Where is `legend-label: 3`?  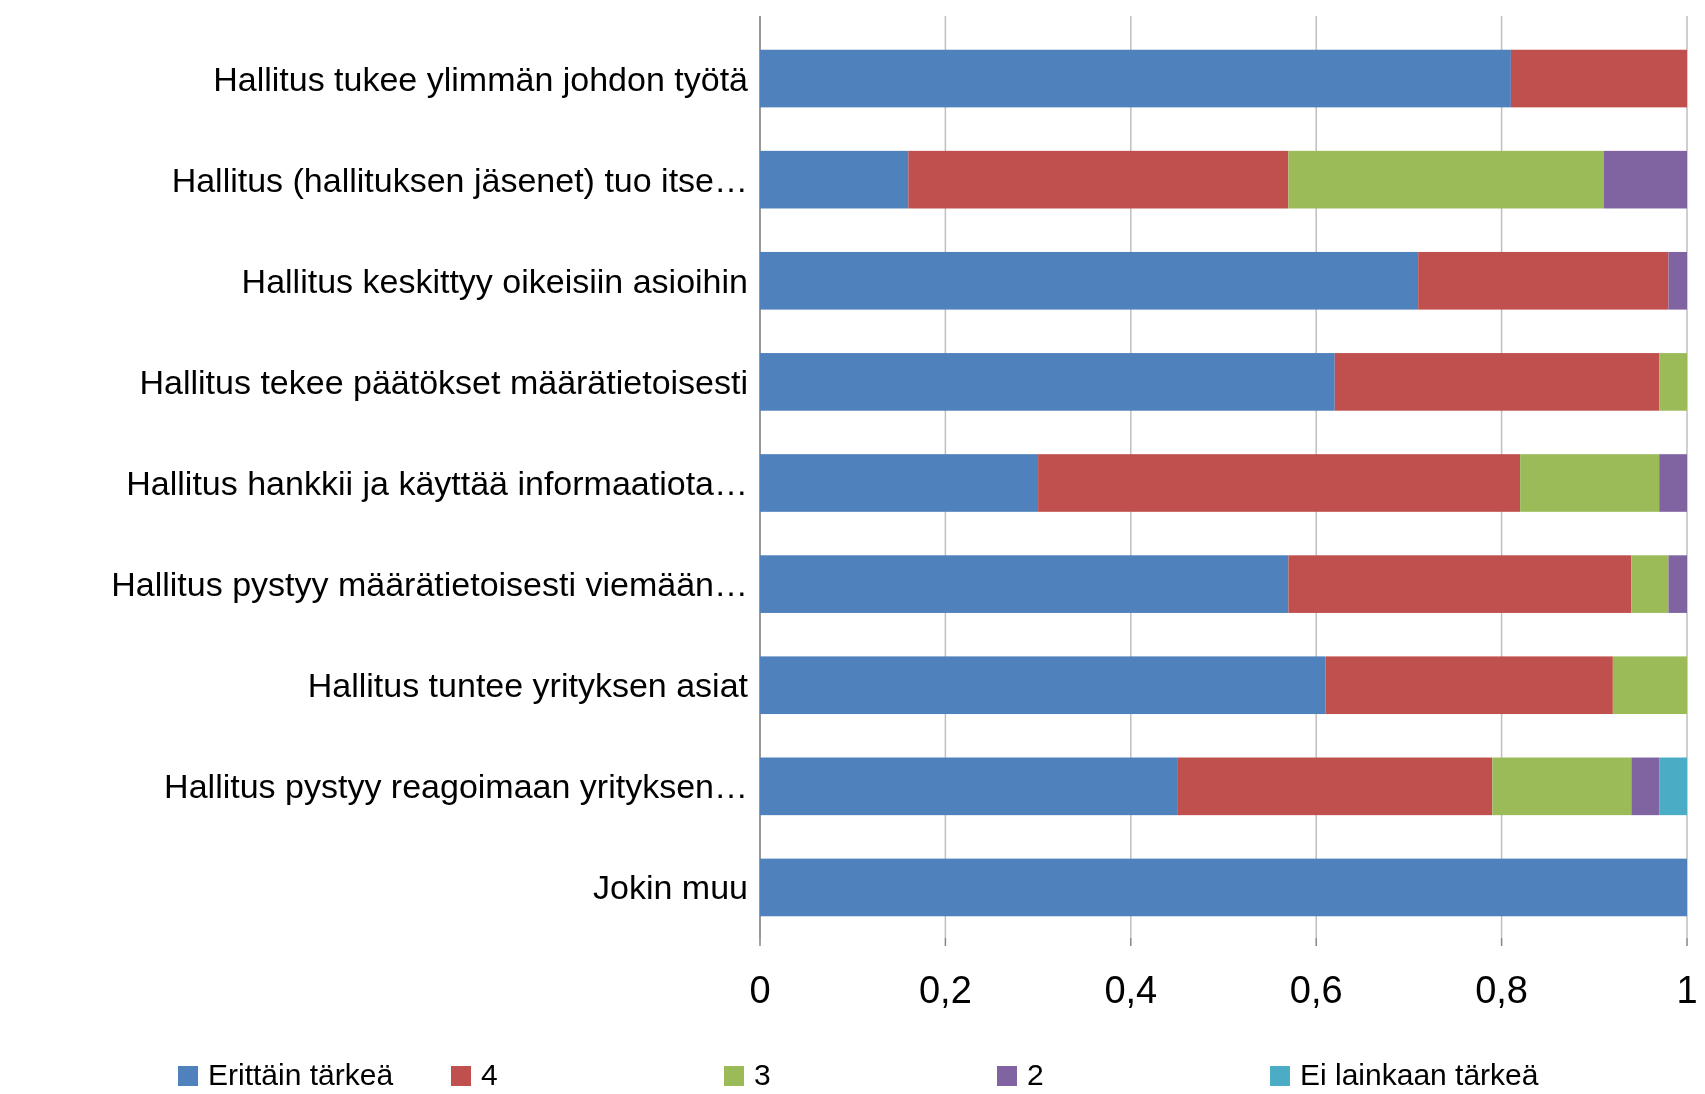
legend-label: 3 is located at coordinates (762, 1074).